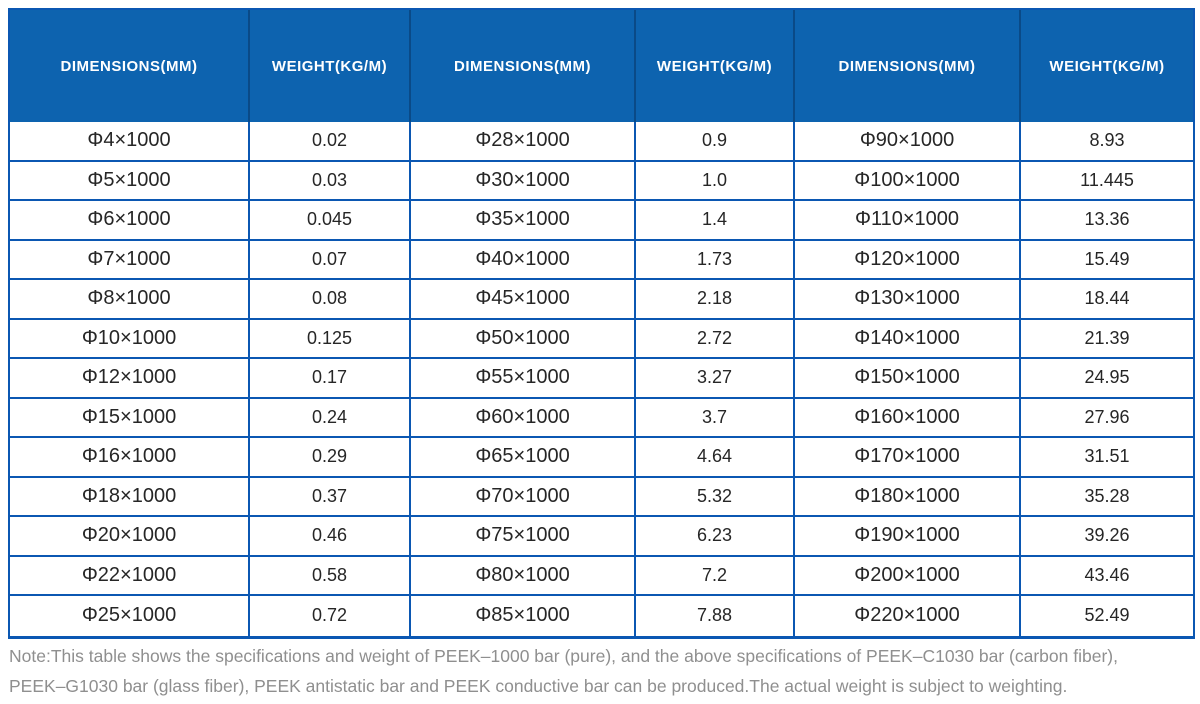  What do you see at coordinates (130, 66) in the screenshot?
I see `header-dimensions-1: DIMENSIONS(MM)` at bounding box center [130, 66].